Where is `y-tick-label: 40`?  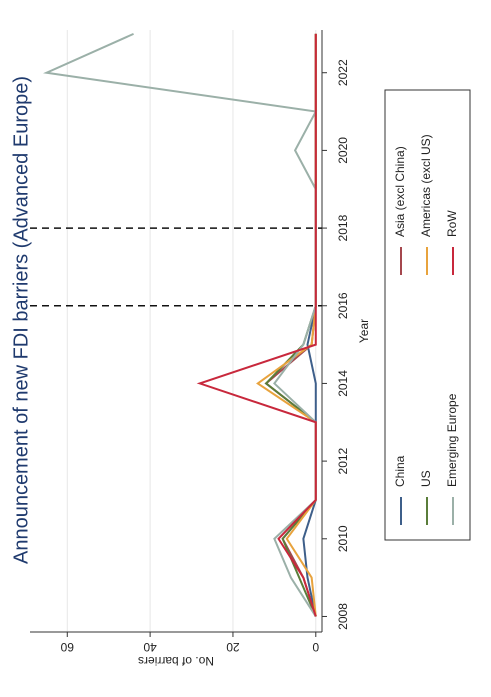
y-tick-label: 40 is located at coordinates (150, 647).